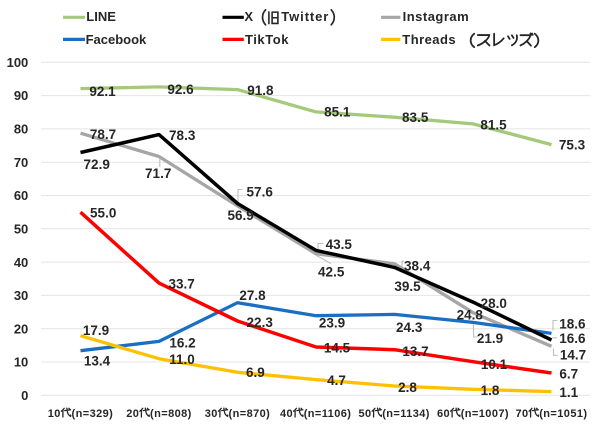 The height and width of the screenshot is (427, 600). Describe the element at coordinates (103, 134) in the screenshot. I see `svg-text: 78.7` at that location.